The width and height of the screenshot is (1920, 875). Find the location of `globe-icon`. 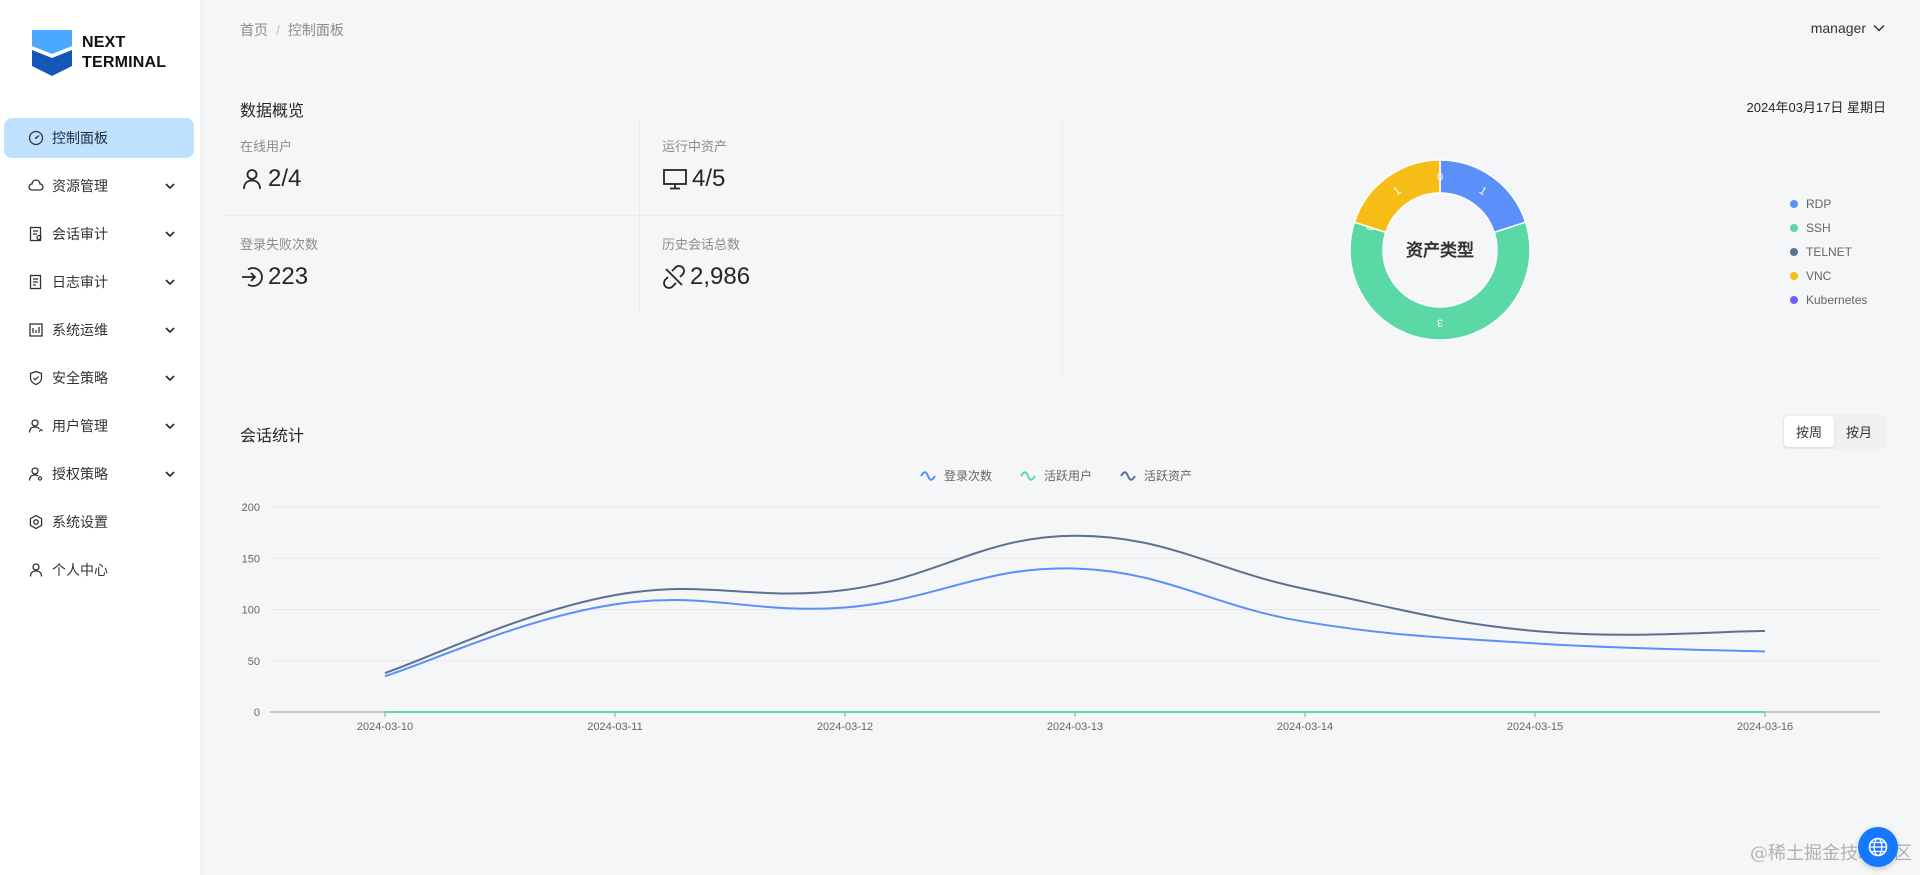

globe-icon is located at coordinates (1878, 847).